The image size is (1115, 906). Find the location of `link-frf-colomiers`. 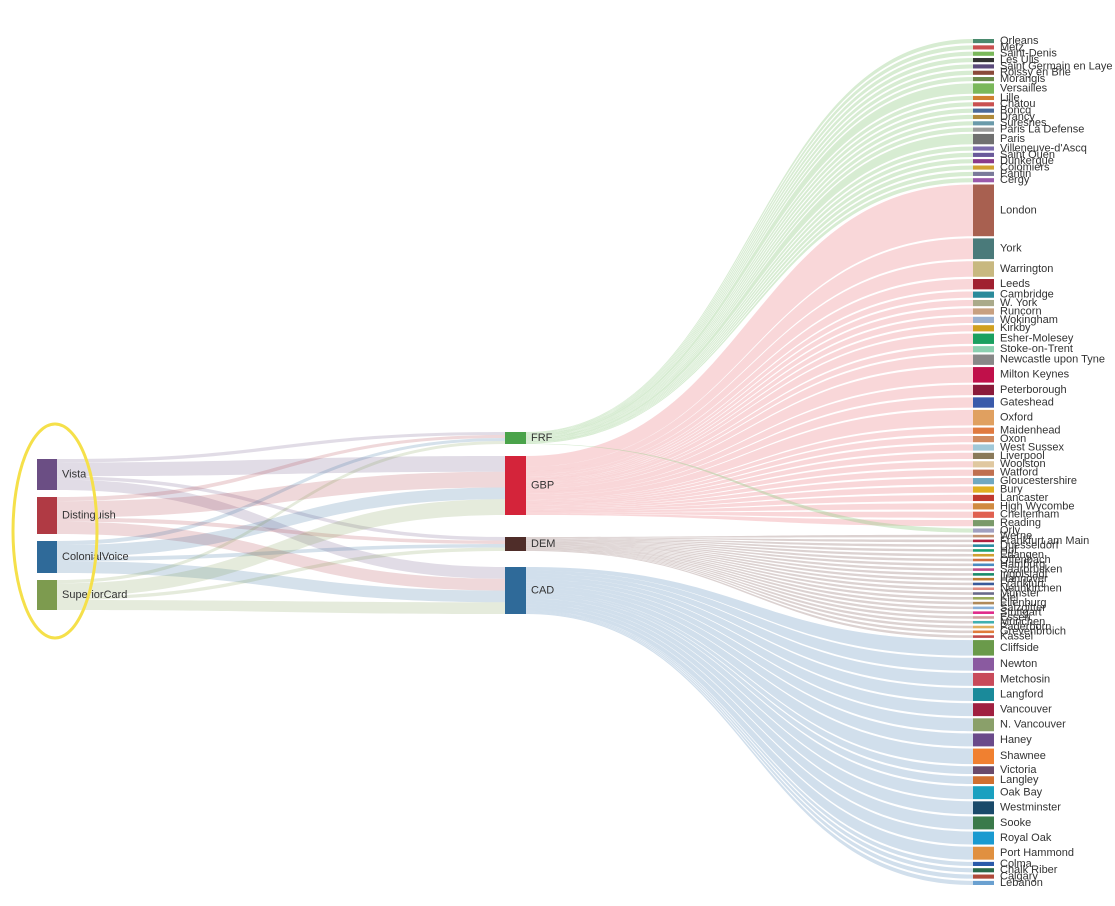

link-frf-colomiers is located at coordinates (749, 304).